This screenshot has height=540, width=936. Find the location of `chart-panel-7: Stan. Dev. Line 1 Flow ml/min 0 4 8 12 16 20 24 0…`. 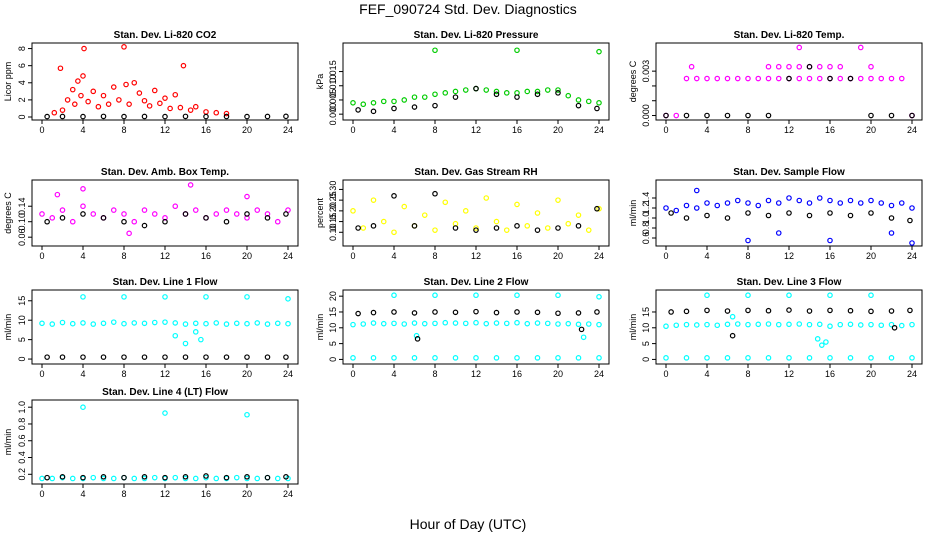

chart-panel-7: Stan. Dev. Line 1 Flow ml/min 0 4 8 12 16 20 24 0… is located at coordinates (151, 328).